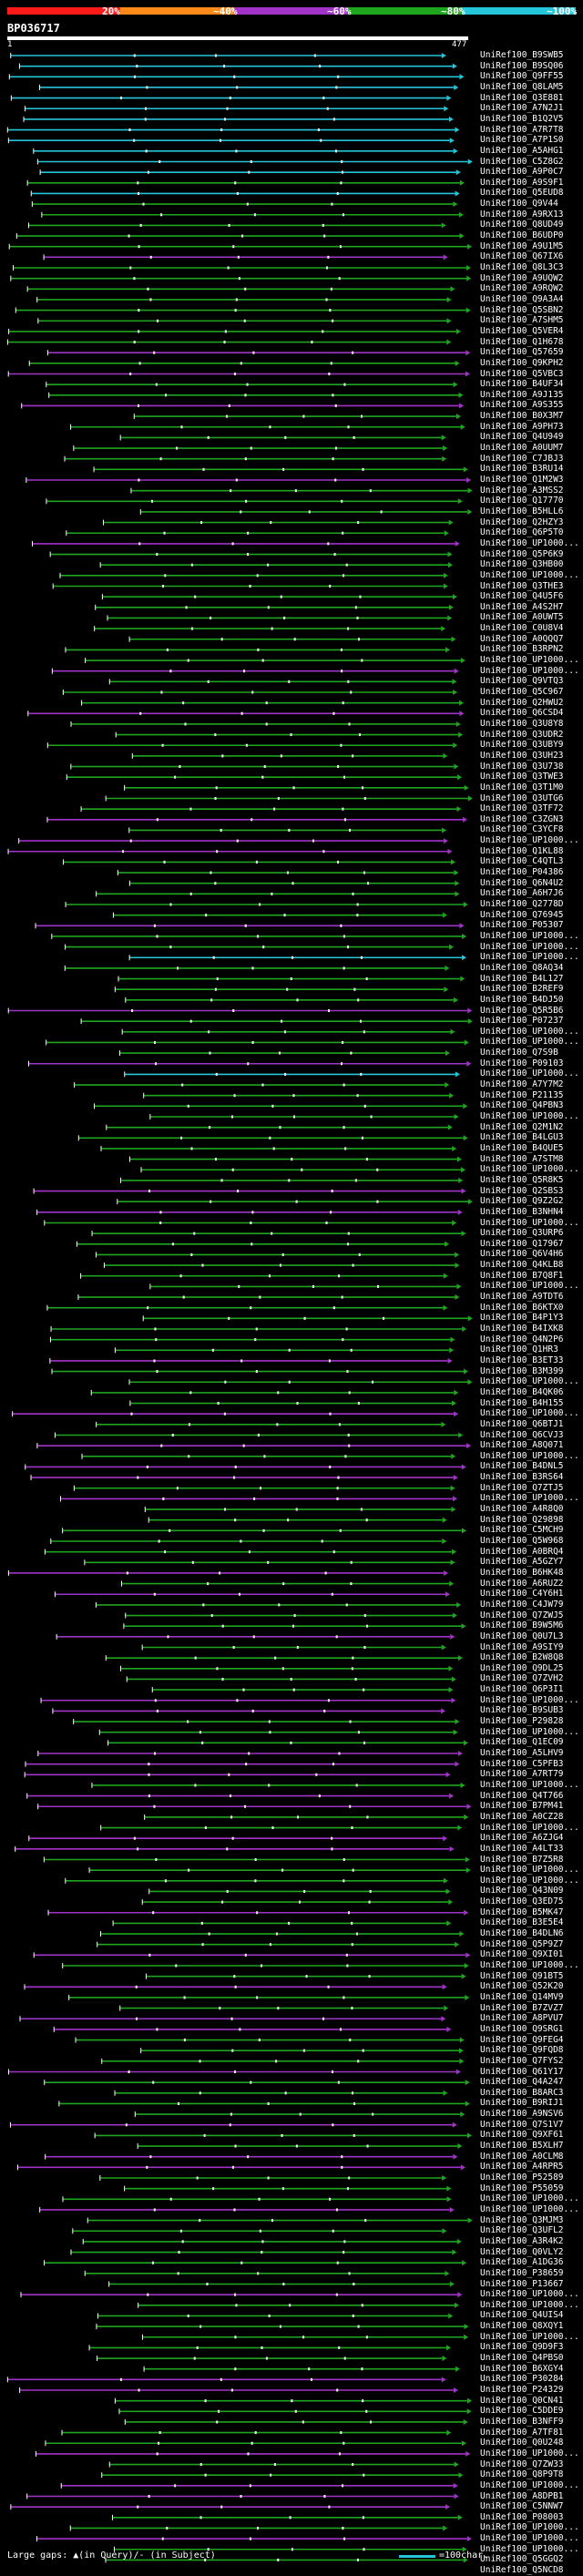  I want to click on hit-label: UniRef100_B3NFF9, so click(522, 2421).